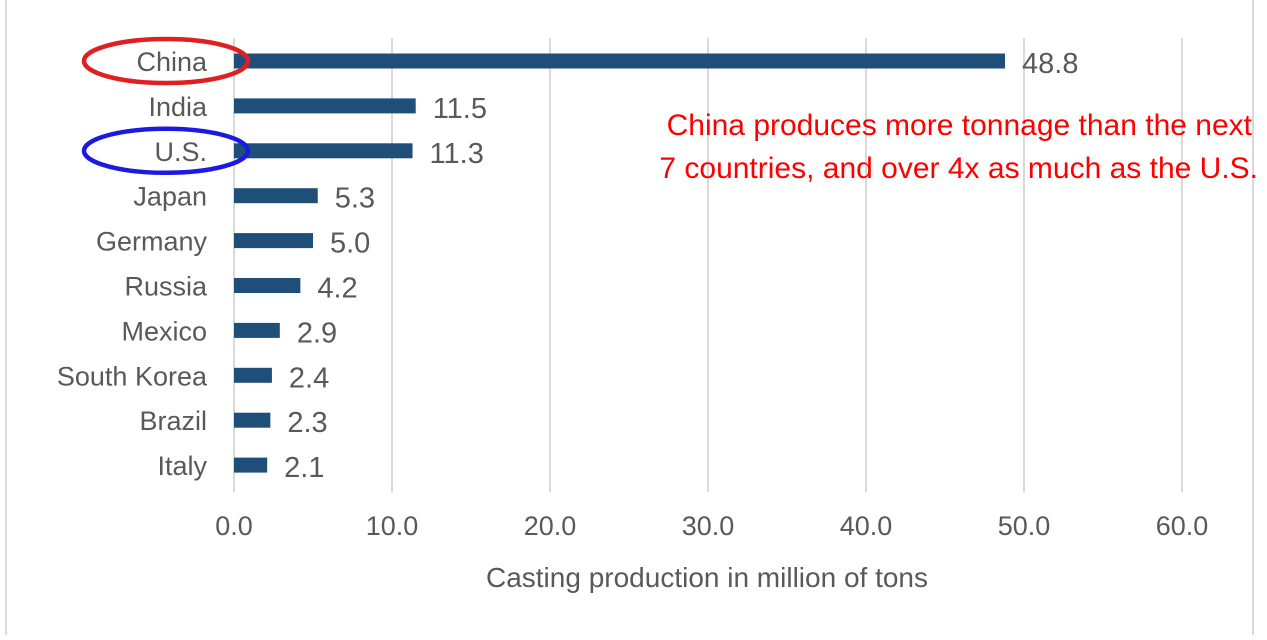  Describe the element at coordinates (307, 423) in the screenshot. I see `value-label-brazil: 2.3` at that location.